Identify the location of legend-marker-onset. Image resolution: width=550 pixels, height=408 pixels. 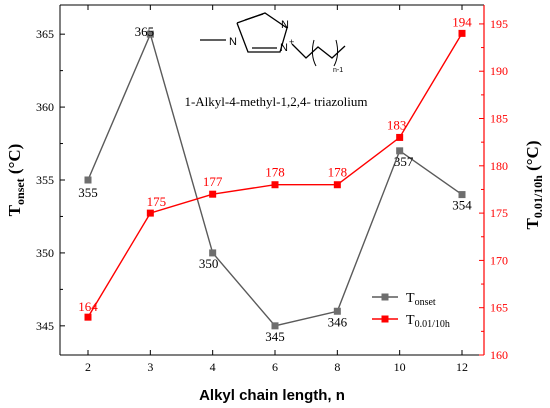
(385, 297).